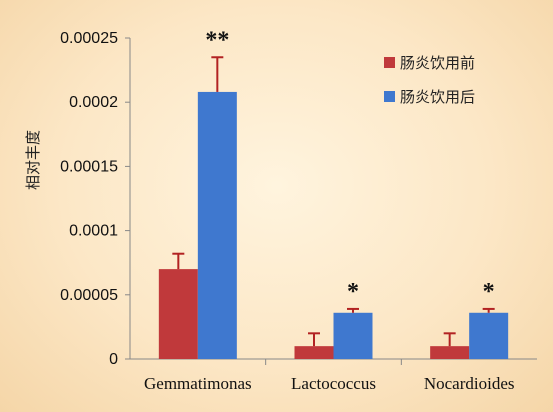 Image resolution: width=553 pixels, height=412 pixels. What do you see at coordinates (469, 383) in the screenshot?
I see `x-category-label: Nocardioides` at bounding box center [469, 383].